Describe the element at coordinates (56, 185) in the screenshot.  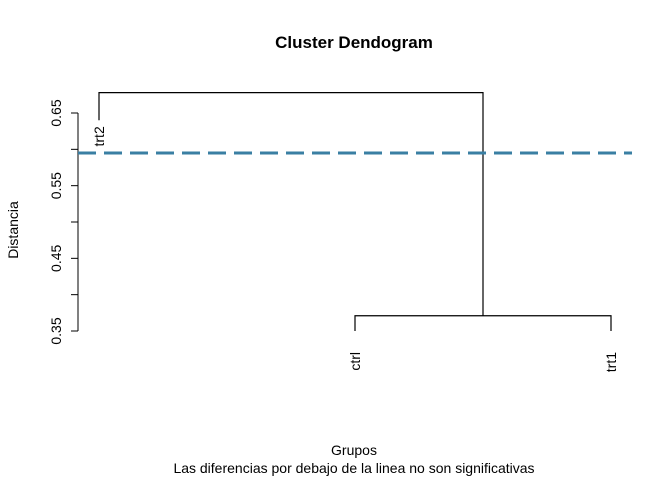
I see `y-tick-label: 0.55` at that location.